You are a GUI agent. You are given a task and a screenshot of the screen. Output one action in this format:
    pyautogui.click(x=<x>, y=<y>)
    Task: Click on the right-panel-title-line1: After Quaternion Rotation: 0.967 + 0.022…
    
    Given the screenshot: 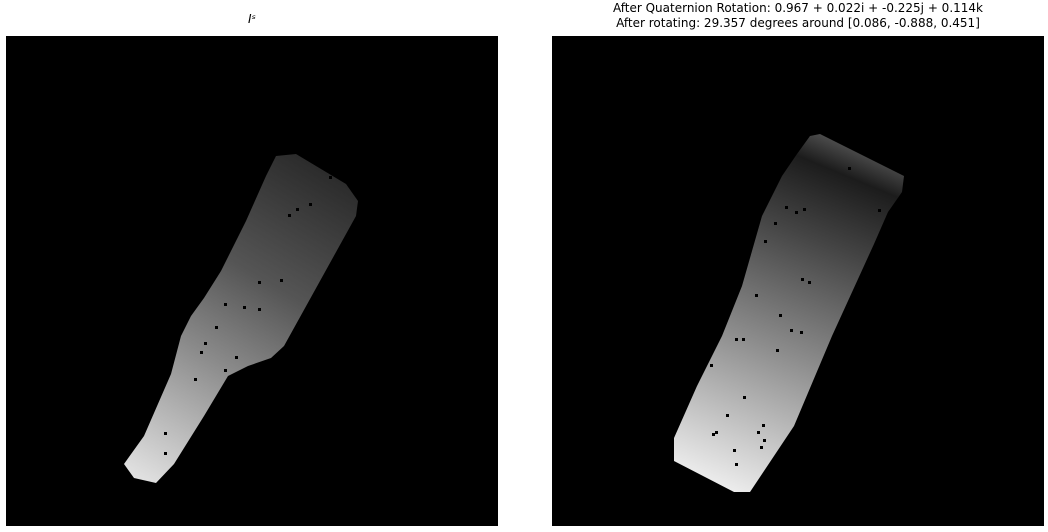 What is the action you would take?
    pyautogui.click(x=797, y=8)
    